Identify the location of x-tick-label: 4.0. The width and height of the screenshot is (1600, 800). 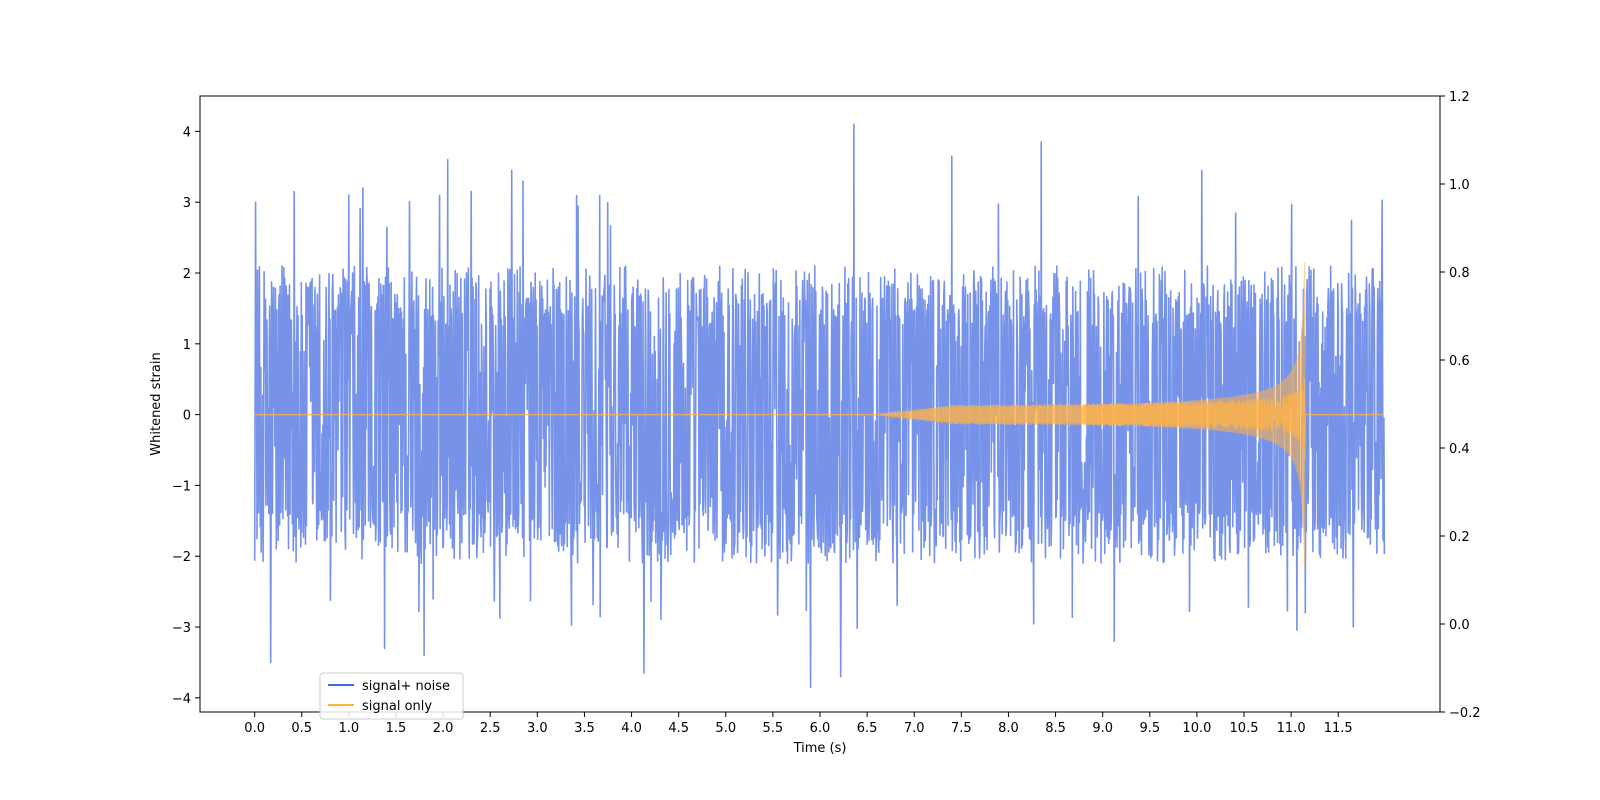
(631, 728).